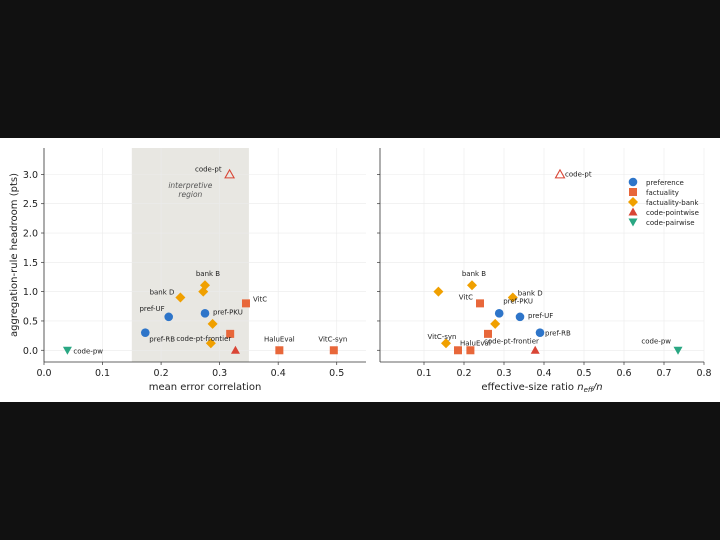  I want to click on x-tick-label: 0.8, so click(703, 373).